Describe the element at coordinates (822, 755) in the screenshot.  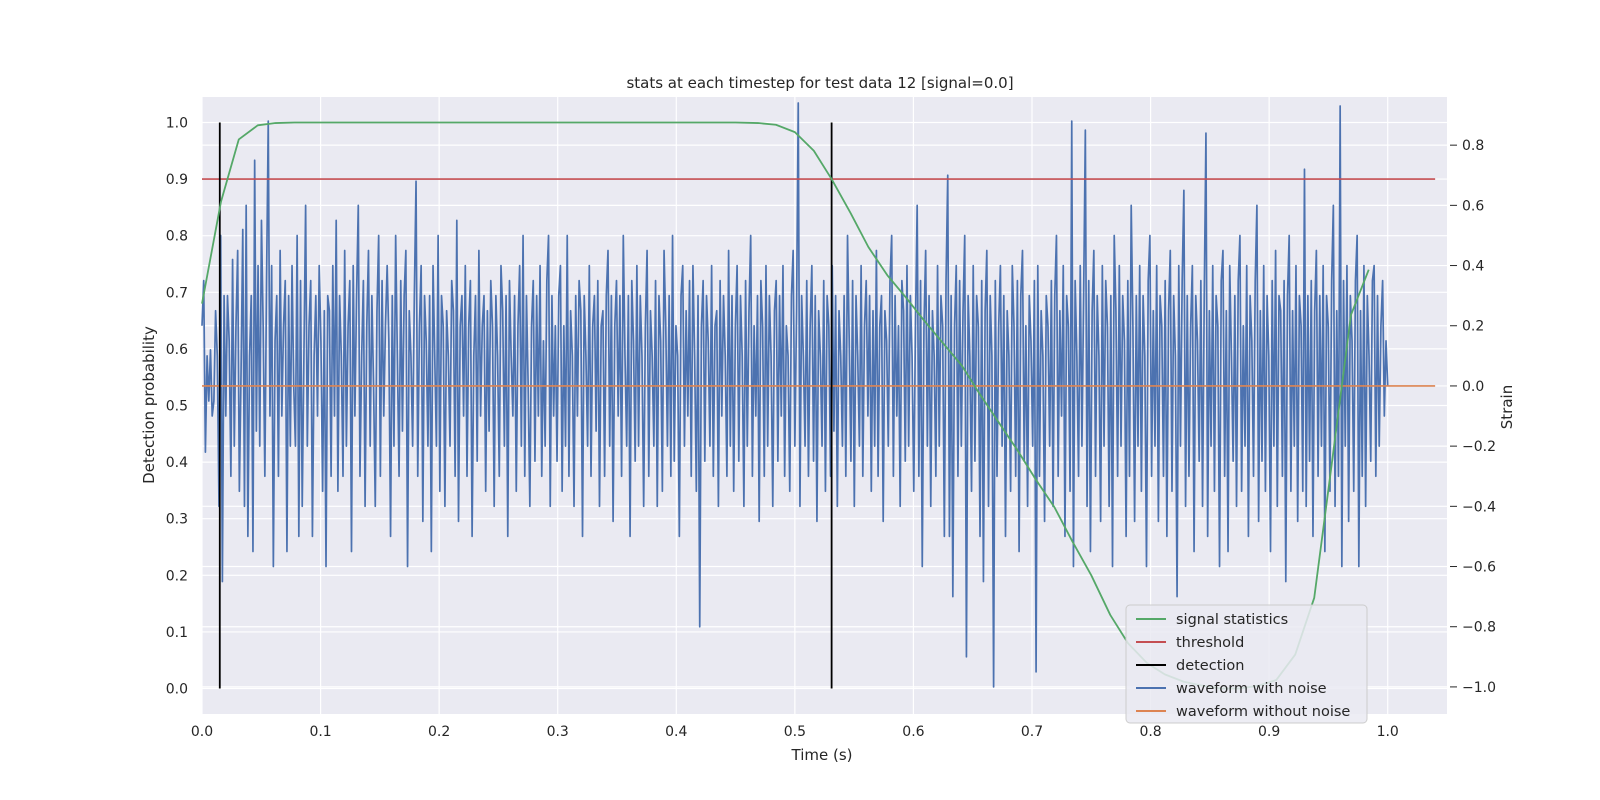
I see `x-axis-label: Time (s)` at that location.